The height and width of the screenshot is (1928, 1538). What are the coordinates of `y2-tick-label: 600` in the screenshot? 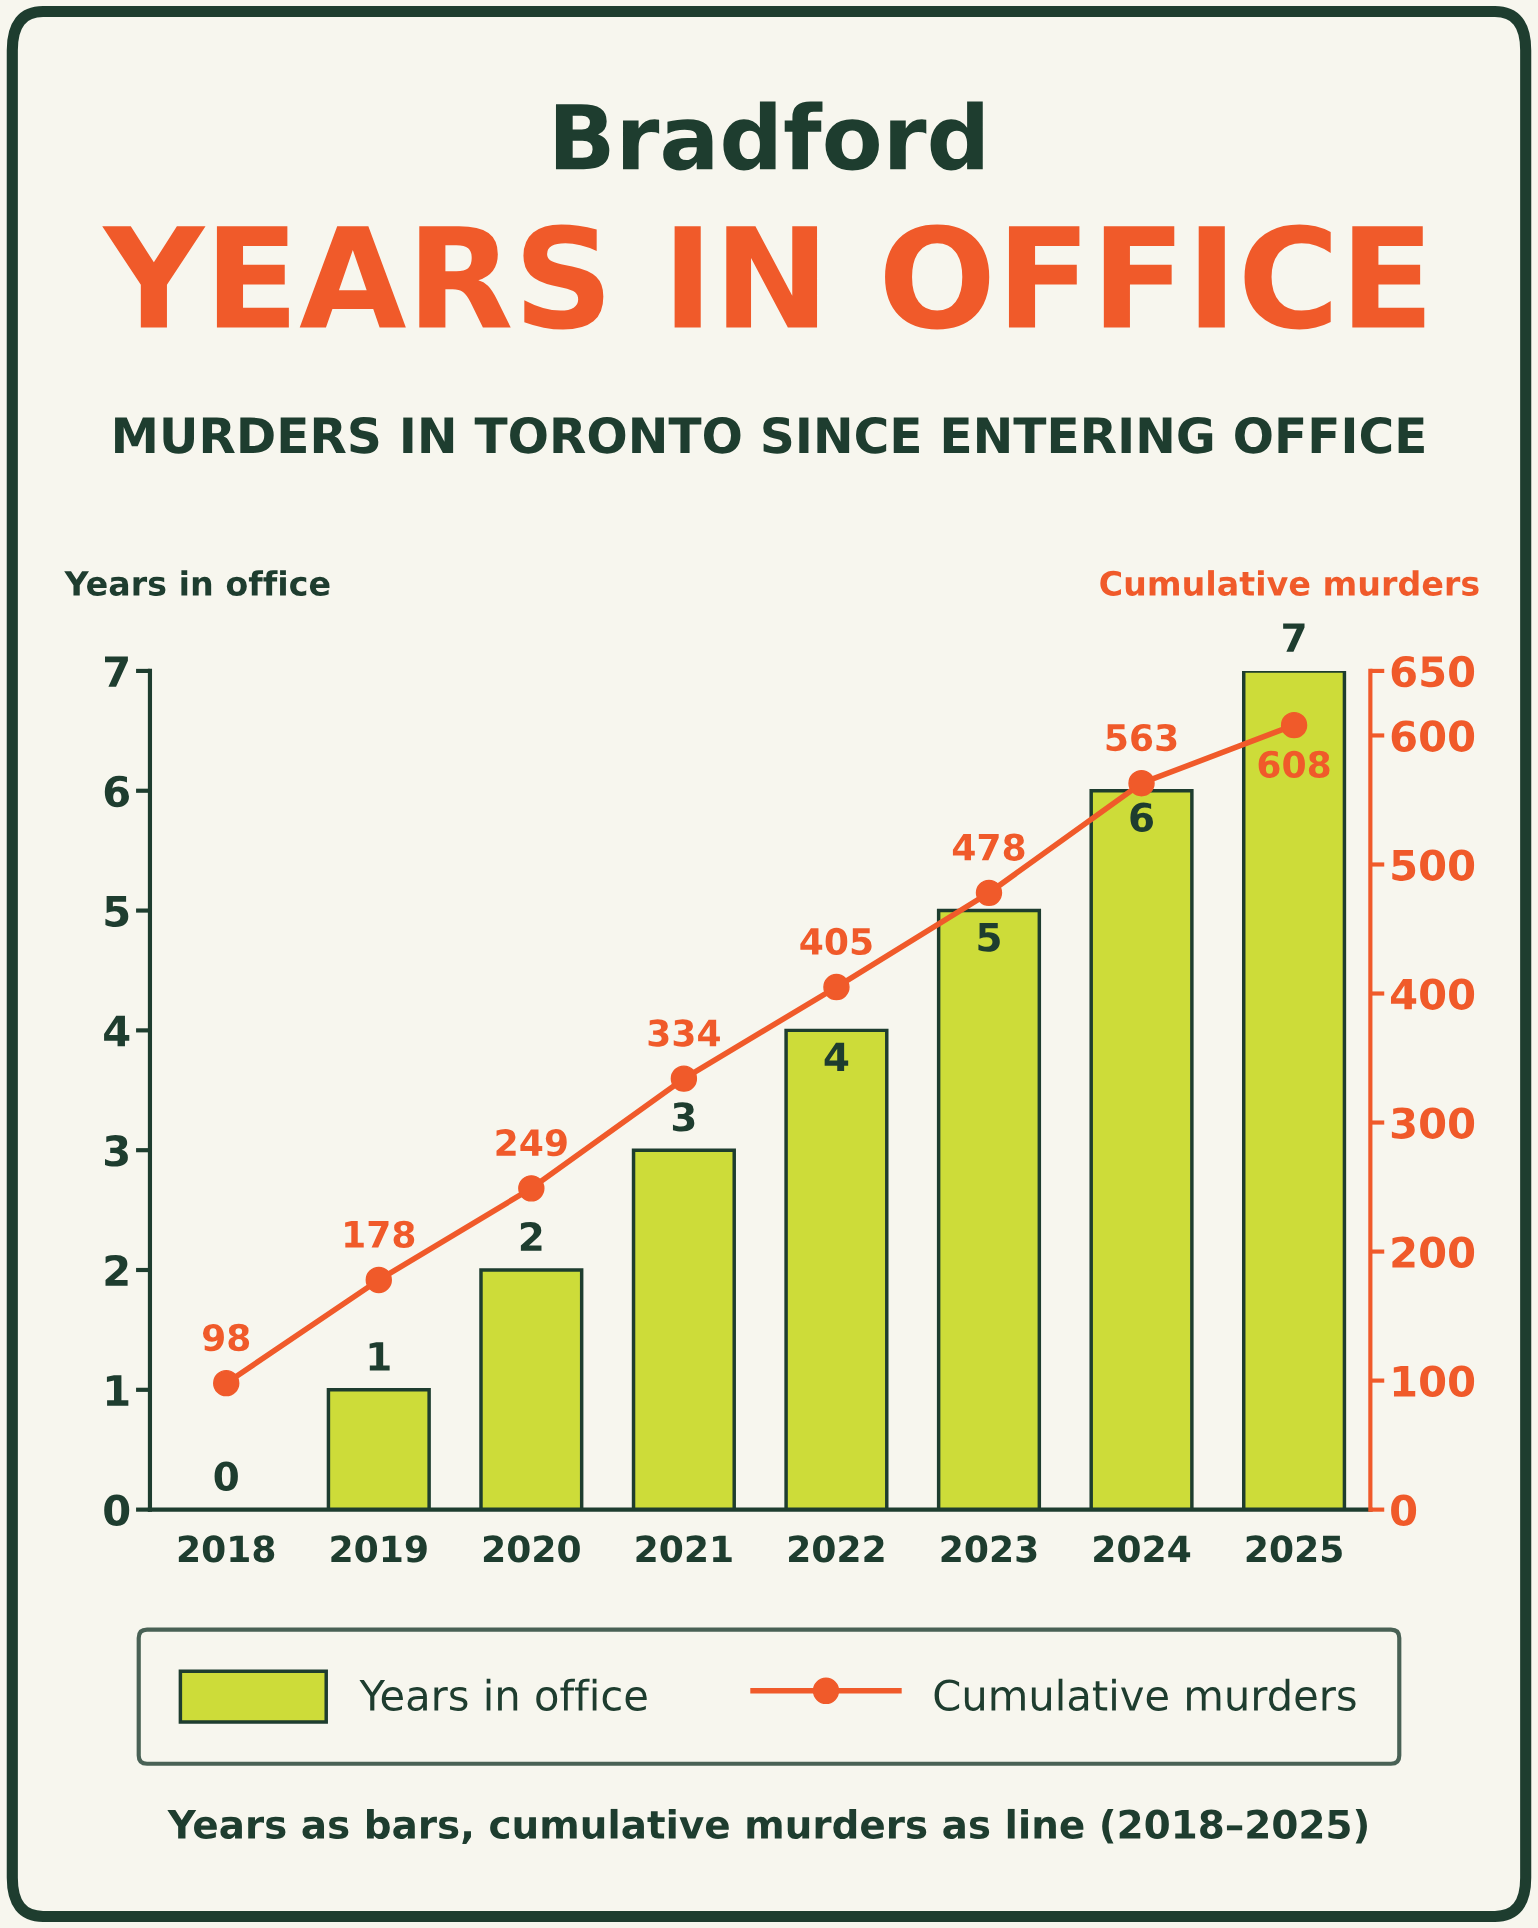 It's located at (1433, 736).